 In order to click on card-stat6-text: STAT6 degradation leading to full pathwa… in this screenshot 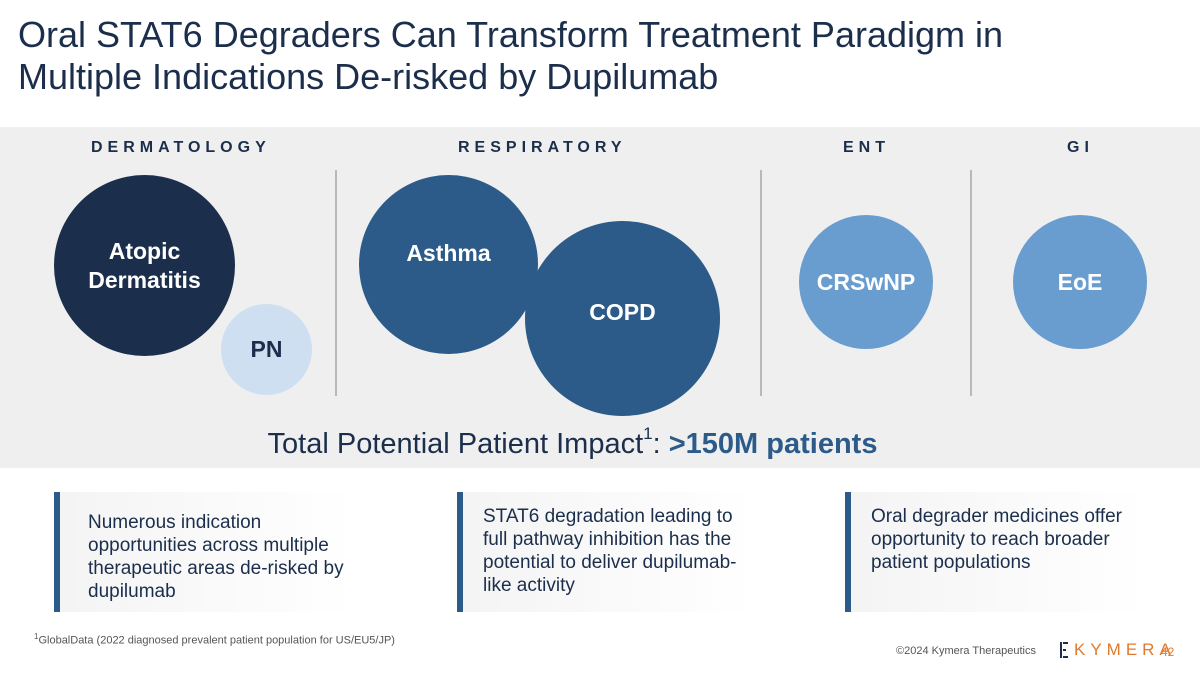, I will do `click(610, 551)`.